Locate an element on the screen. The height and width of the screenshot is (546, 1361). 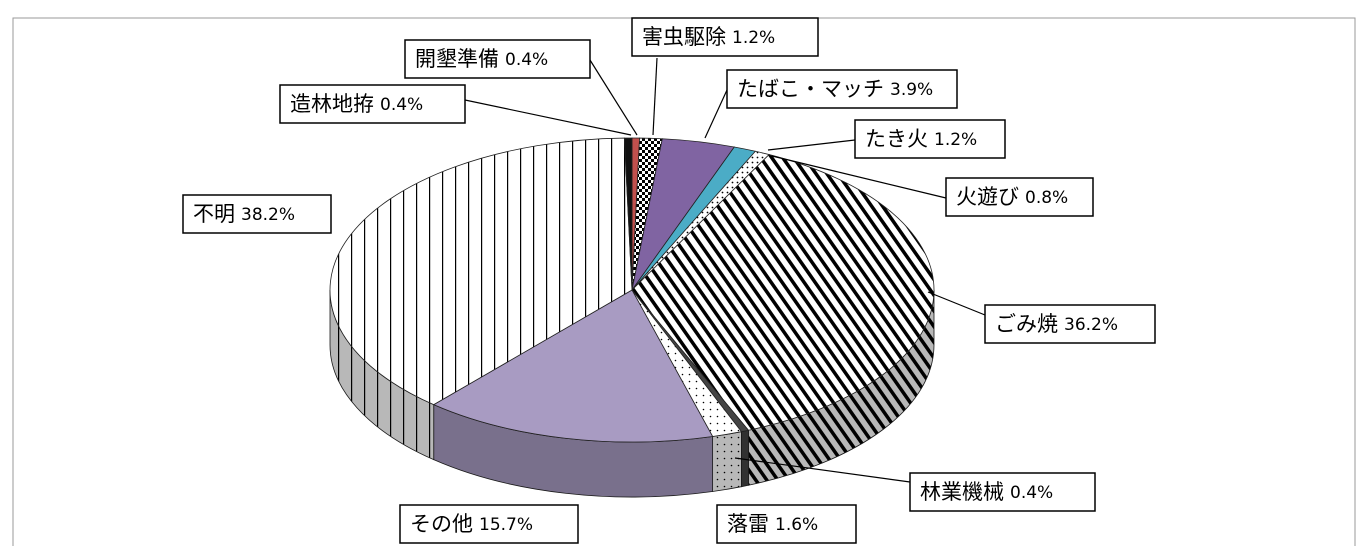
data-label: たき火 1.2% is located at coordinates (921, 139).